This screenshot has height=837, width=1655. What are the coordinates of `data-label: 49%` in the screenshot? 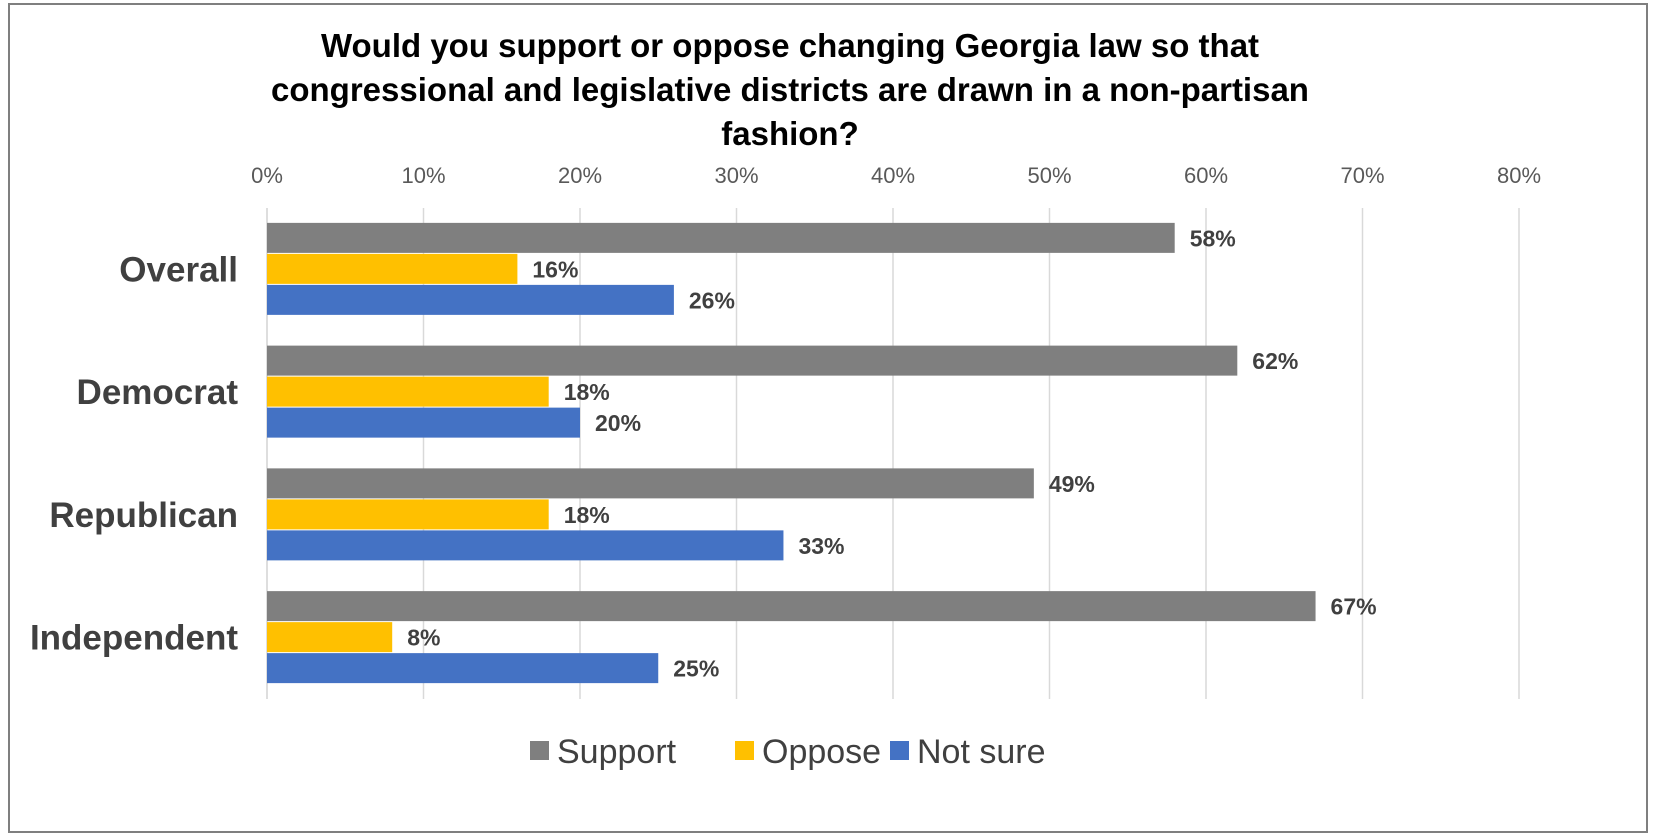 It's located at (1072, 484).